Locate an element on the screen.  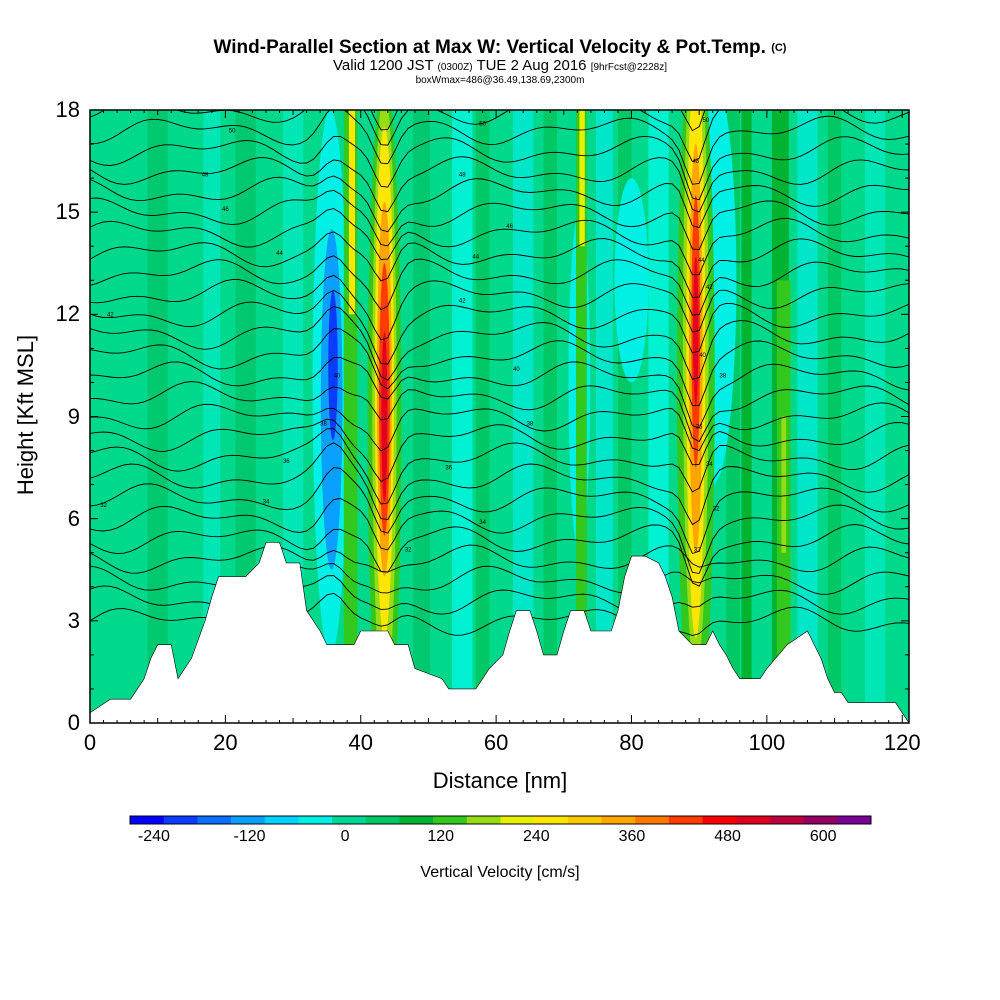
y-tick-label: 3 is located at coordinates (73, 620).